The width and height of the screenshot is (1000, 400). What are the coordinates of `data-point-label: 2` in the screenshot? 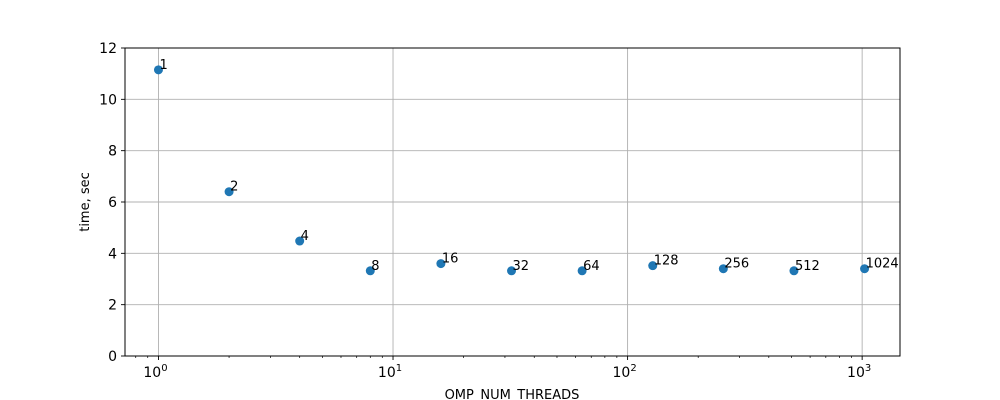 It's located at (234, 187).